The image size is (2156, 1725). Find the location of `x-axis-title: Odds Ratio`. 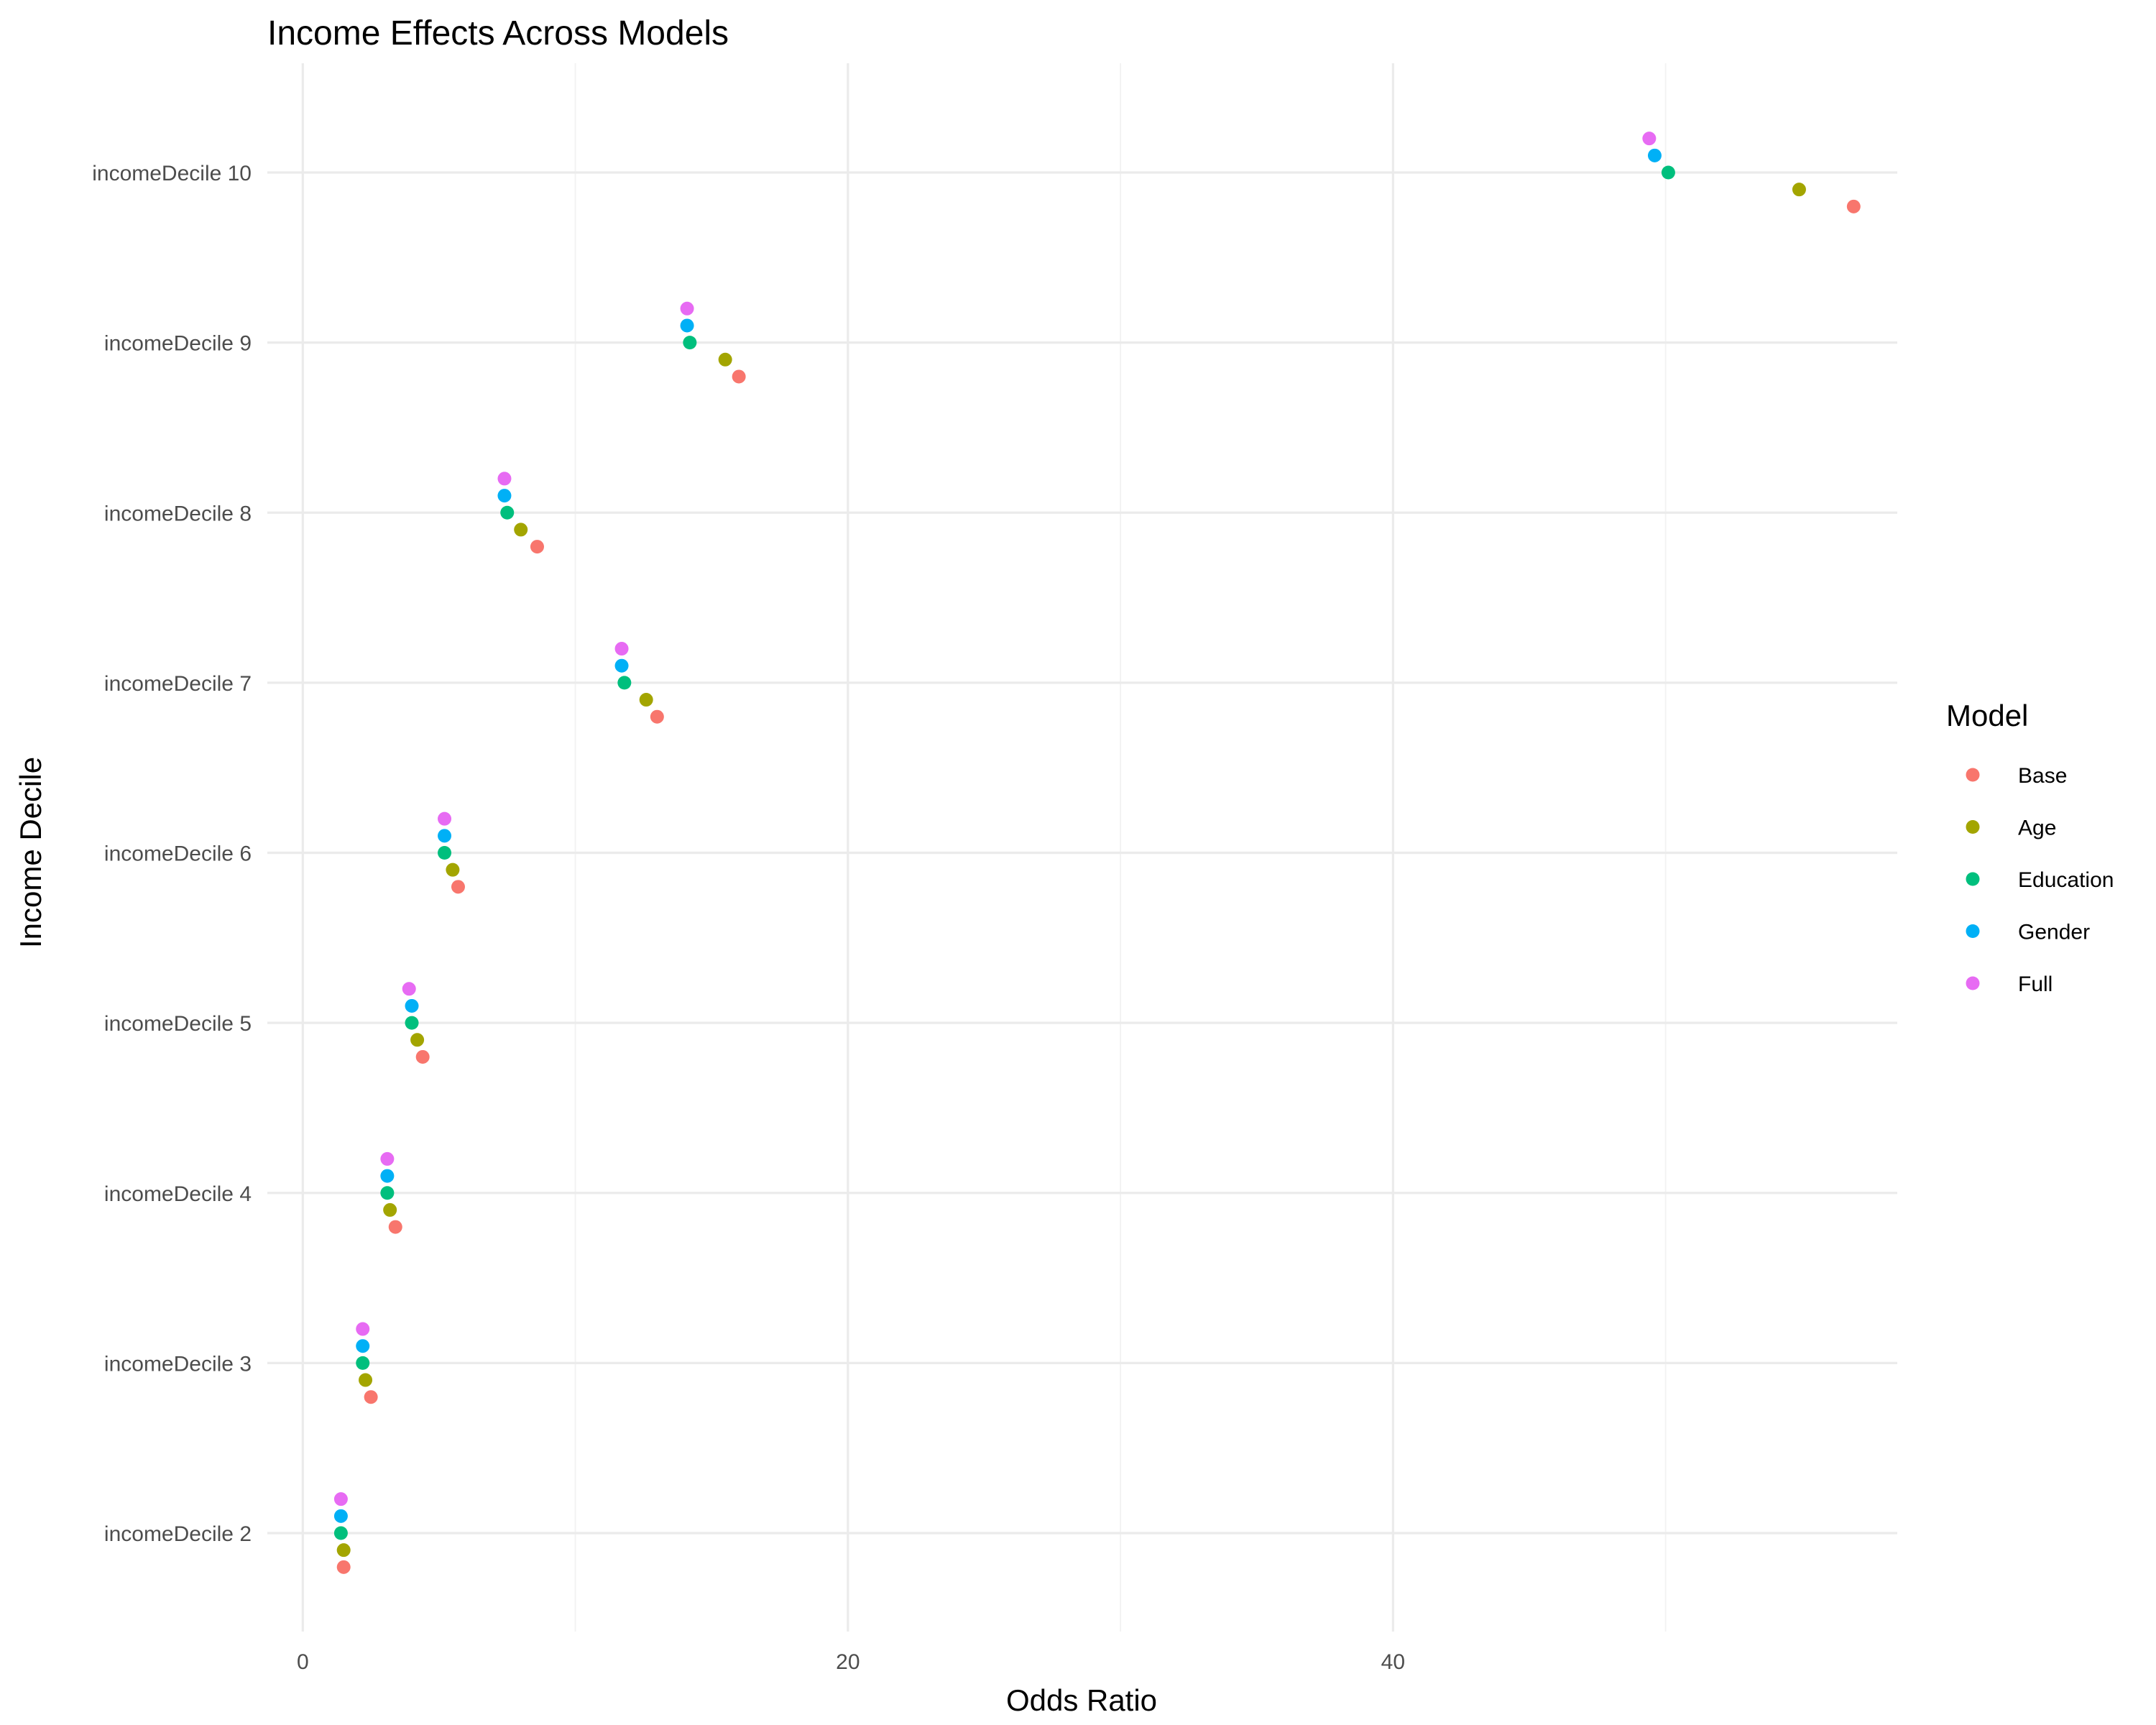

x-axis-title: Odds Ratio is located at coordinates (1081, 1700).